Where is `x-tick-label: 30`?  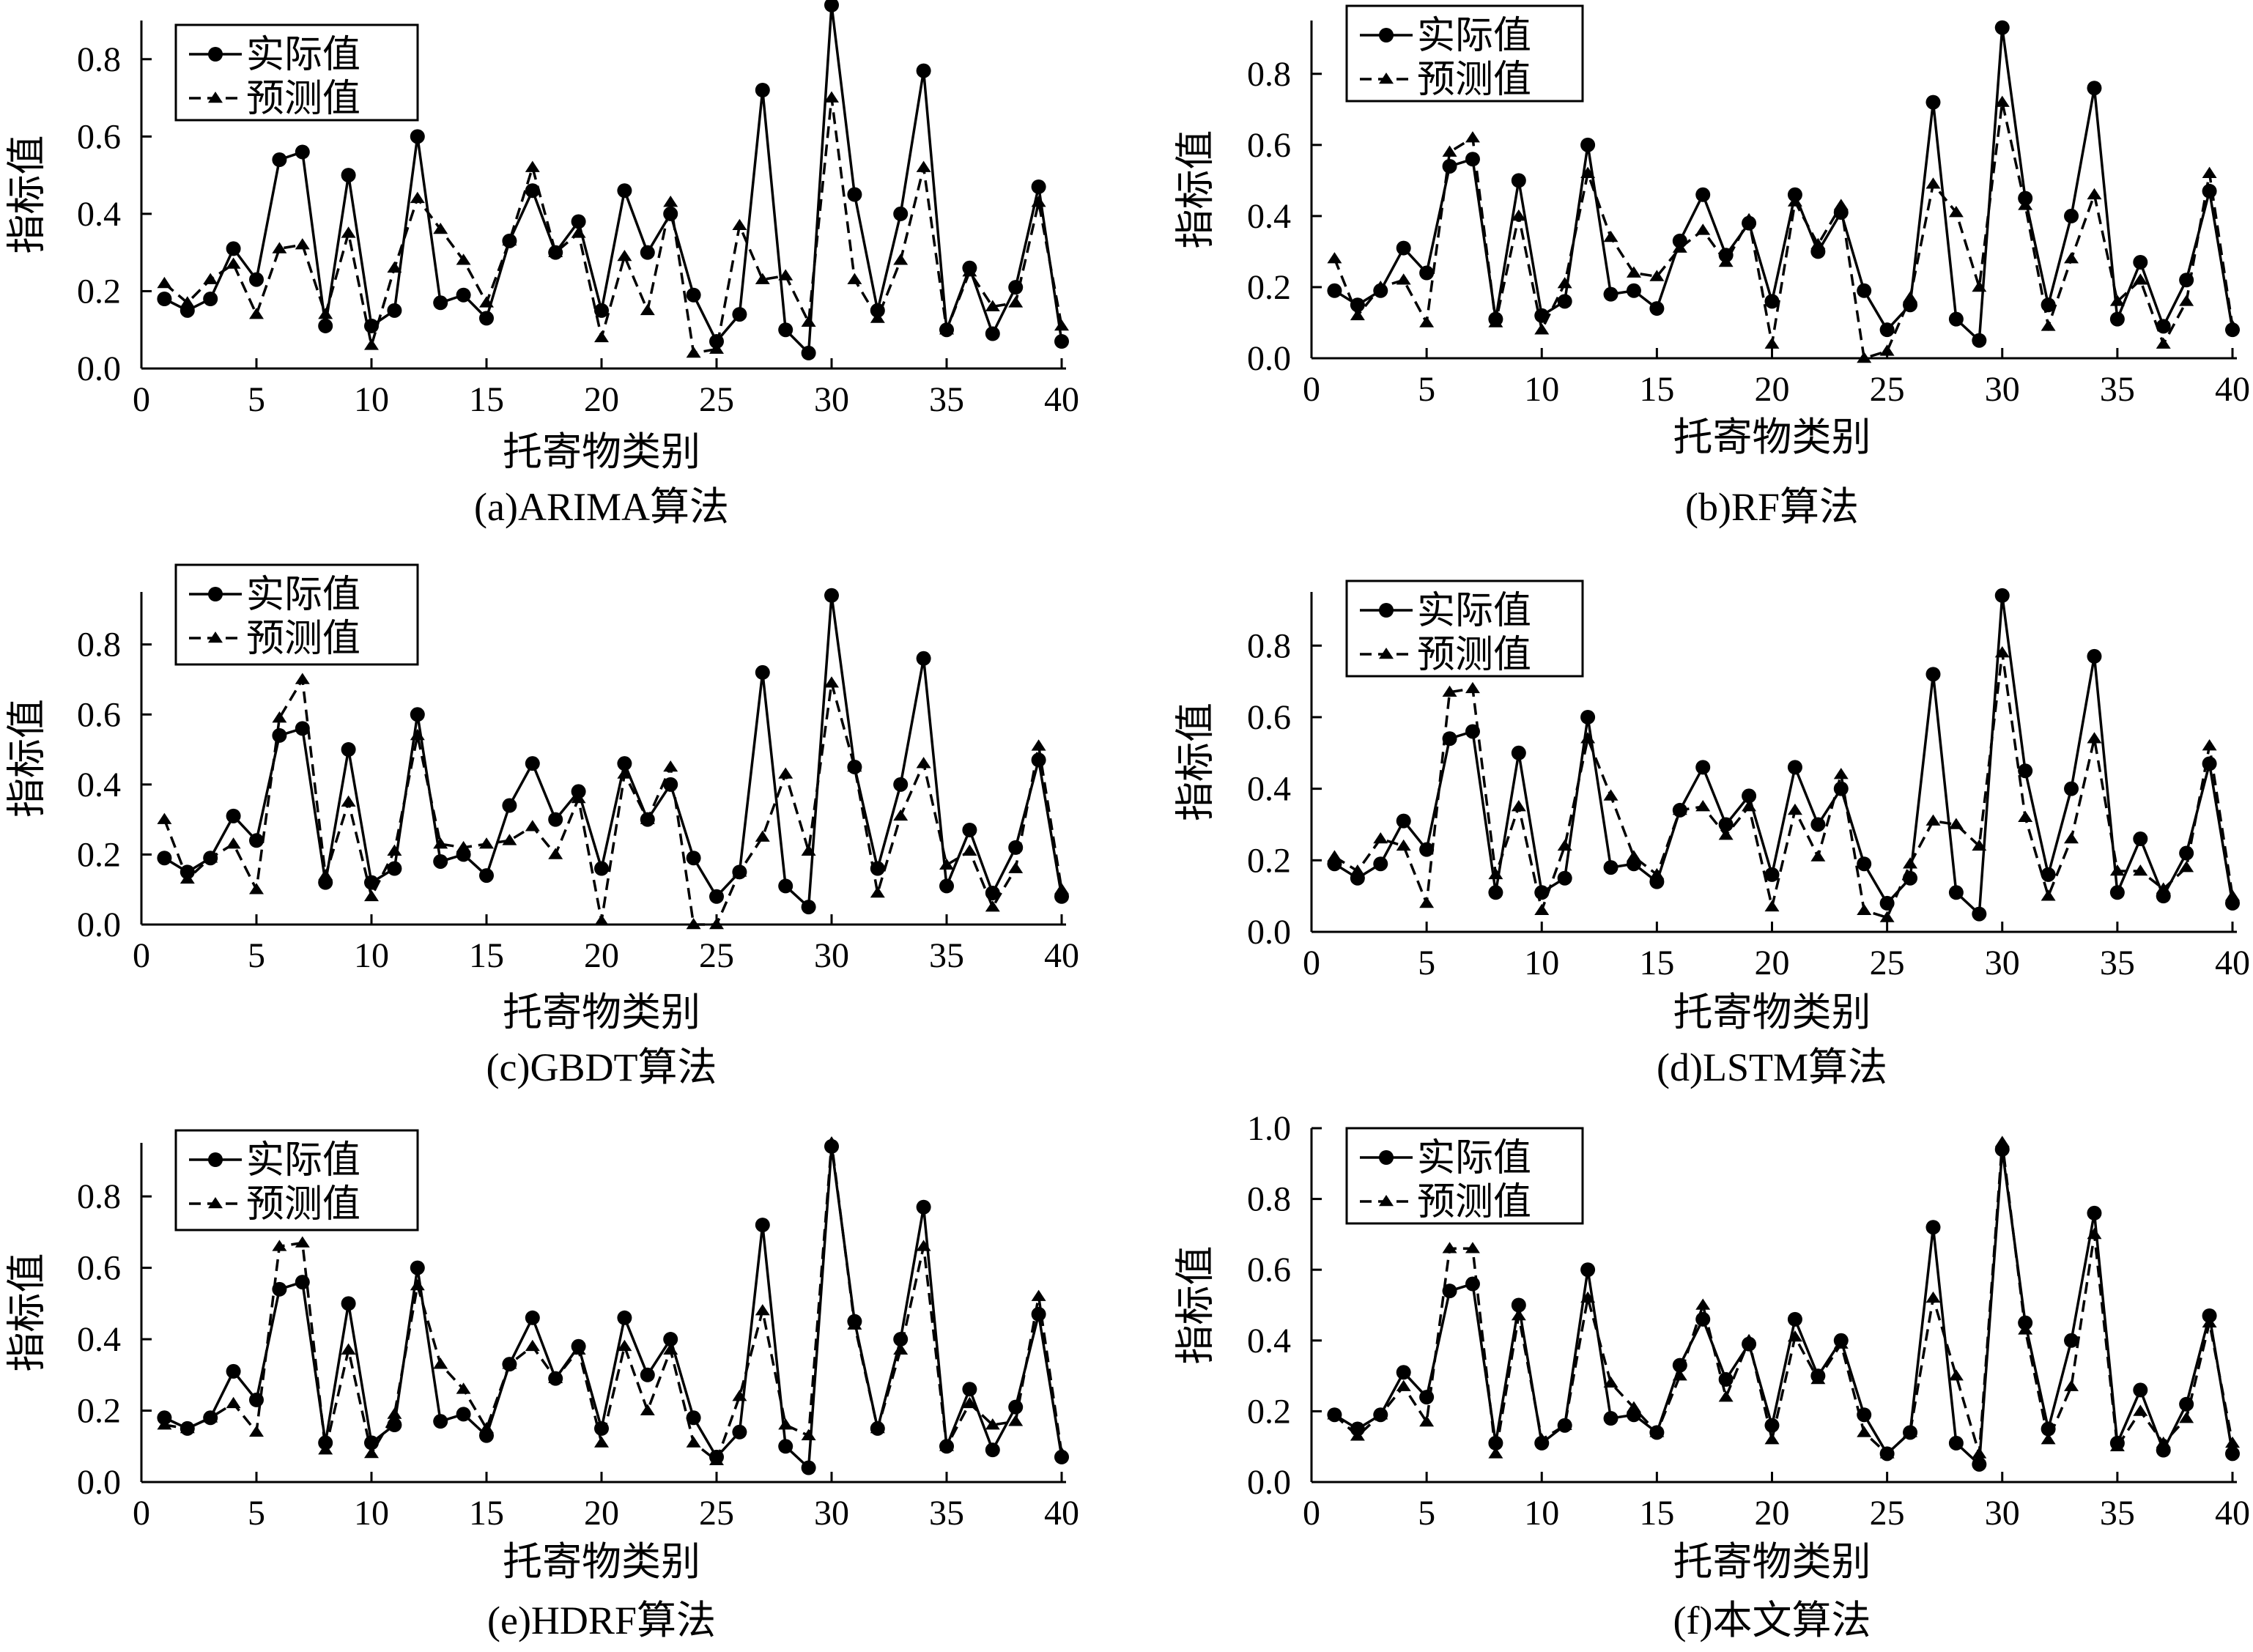
x-tick-label: 30 is located at coordinates (2002, 963).